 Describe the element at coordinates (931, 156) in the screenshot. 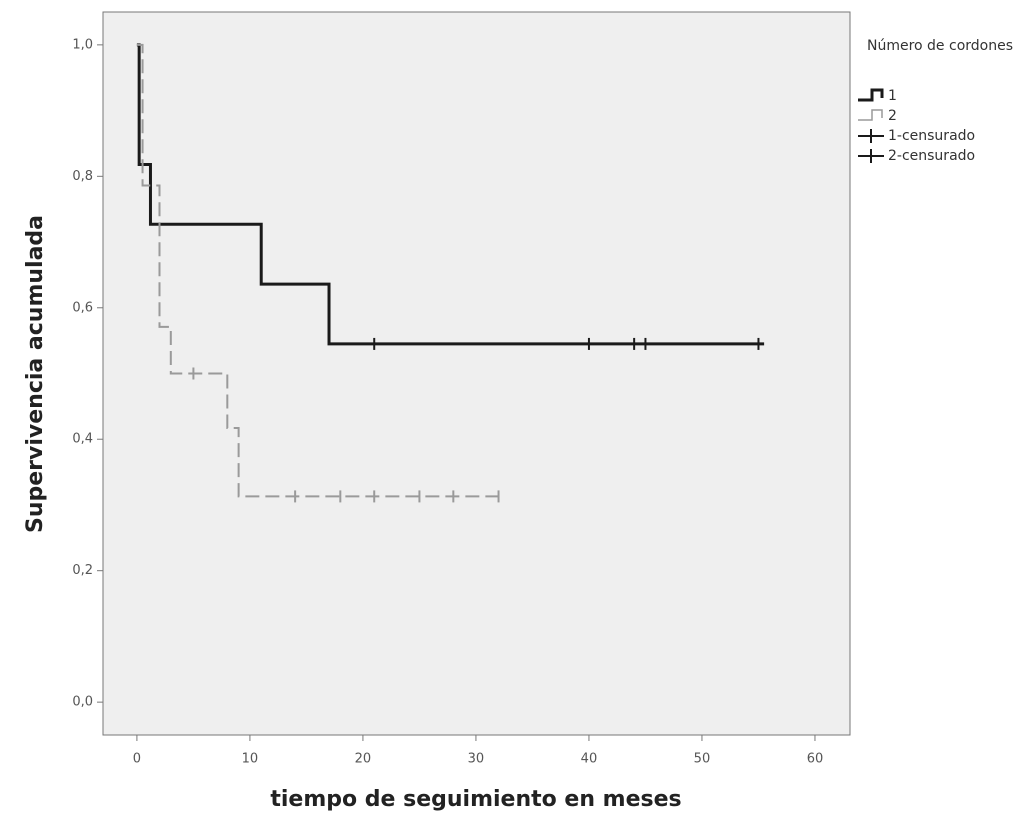

I see `legend-label: 2-censurado` at that location.